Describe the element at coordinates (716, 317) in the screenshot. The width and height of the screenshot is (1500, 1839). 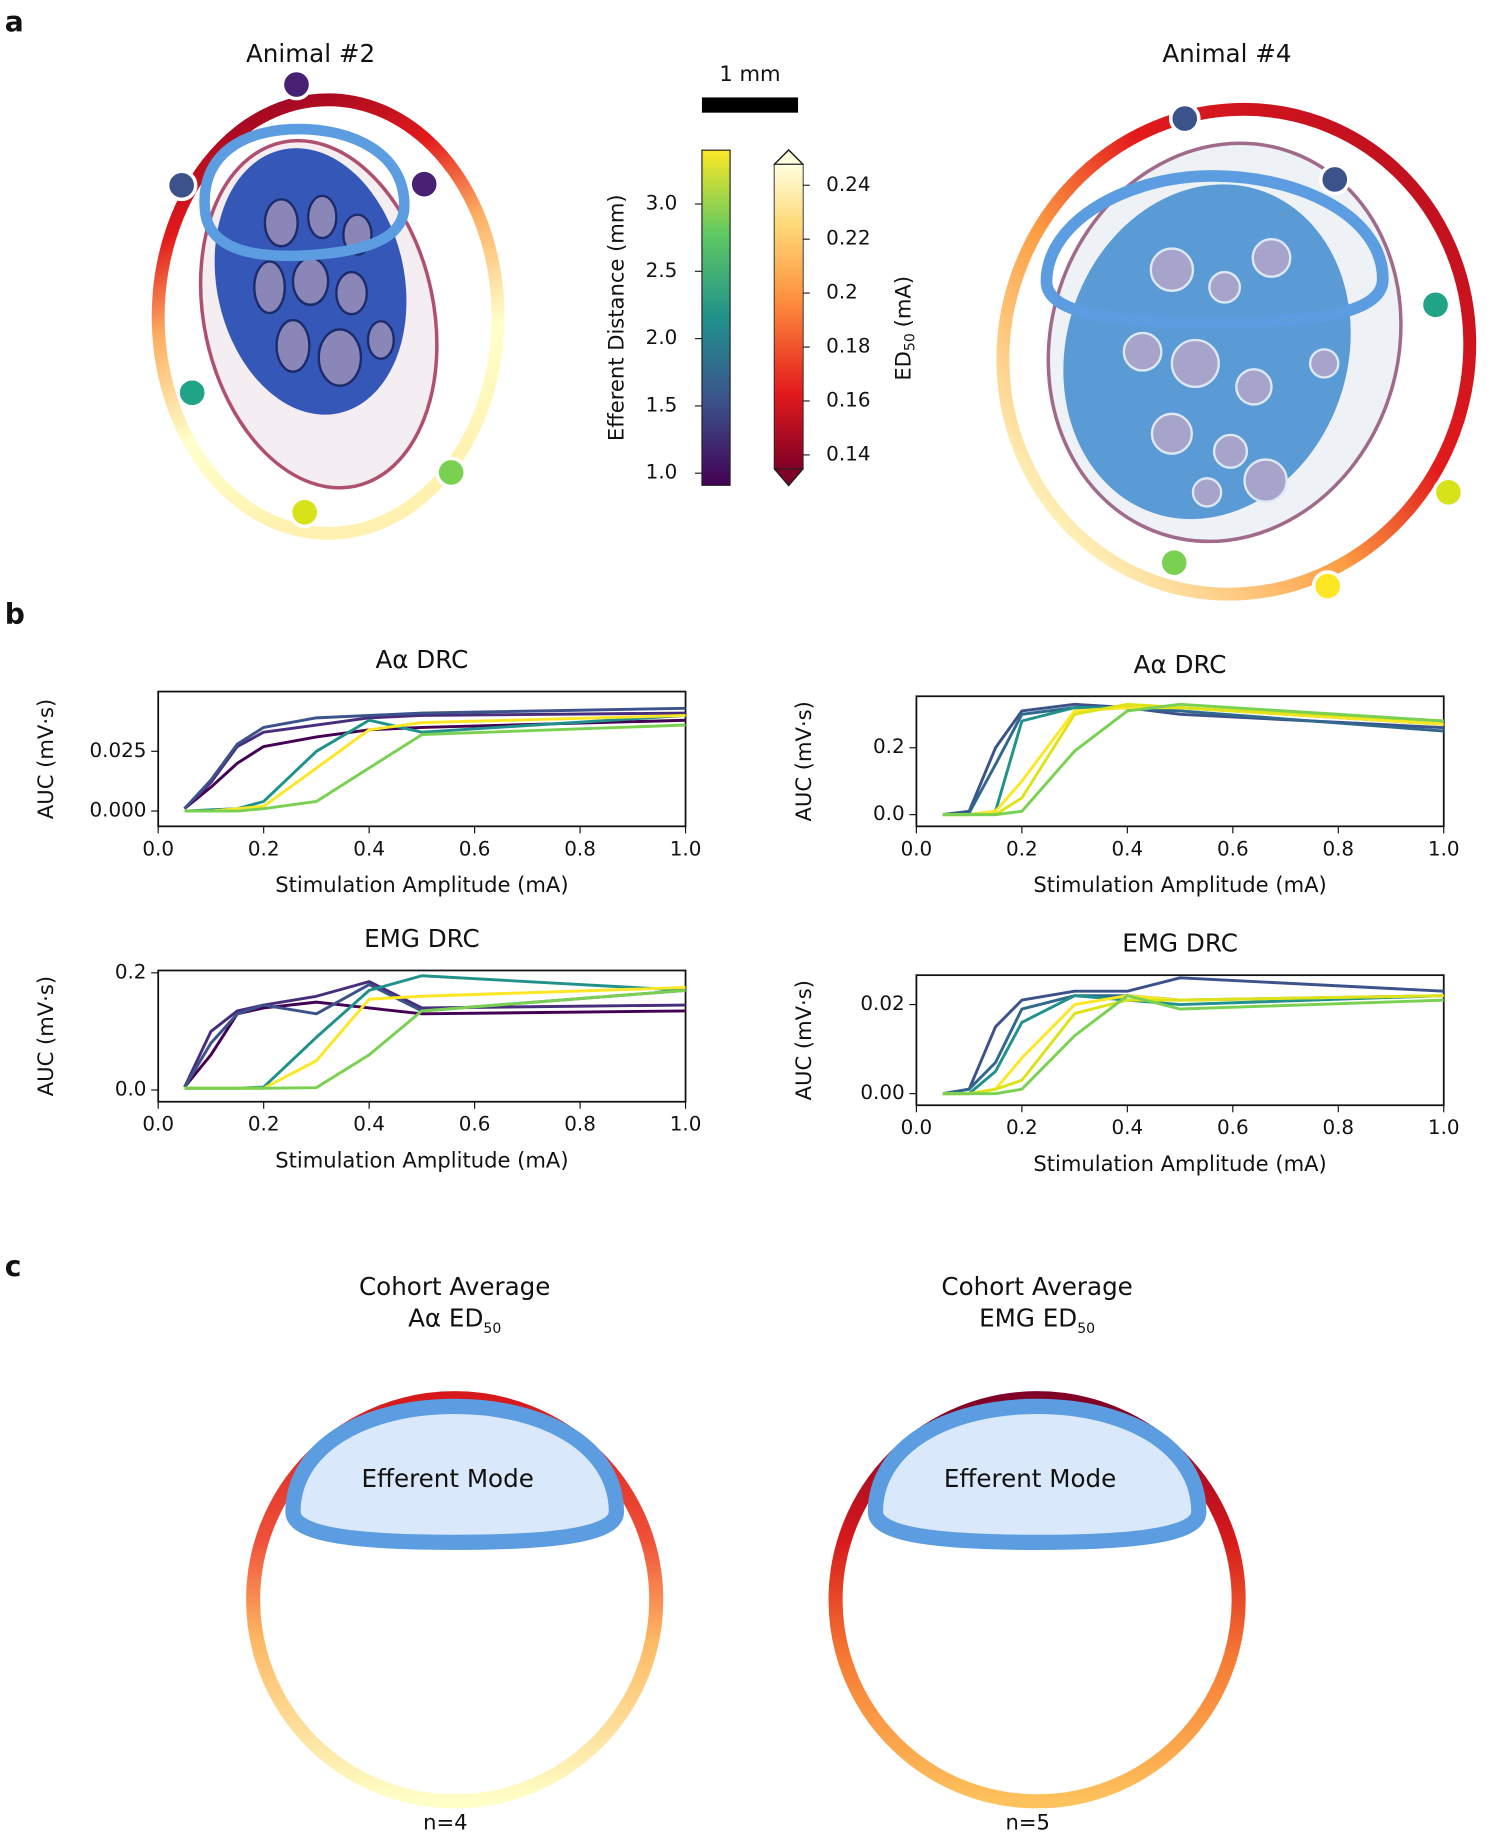
I see `colorbar` at that location.